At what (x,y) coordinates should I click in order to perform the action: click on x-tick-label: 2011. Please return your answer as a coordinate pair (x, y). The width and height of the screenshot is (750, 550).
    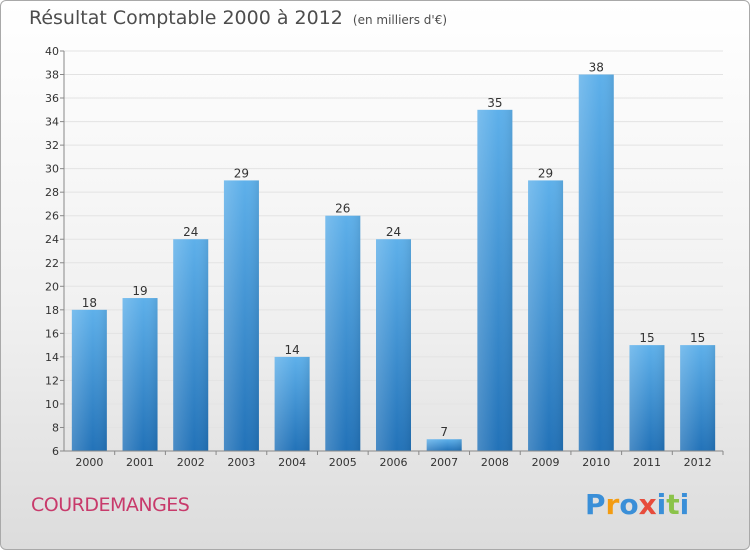
    Looking at the image, I should click on (647, 462).